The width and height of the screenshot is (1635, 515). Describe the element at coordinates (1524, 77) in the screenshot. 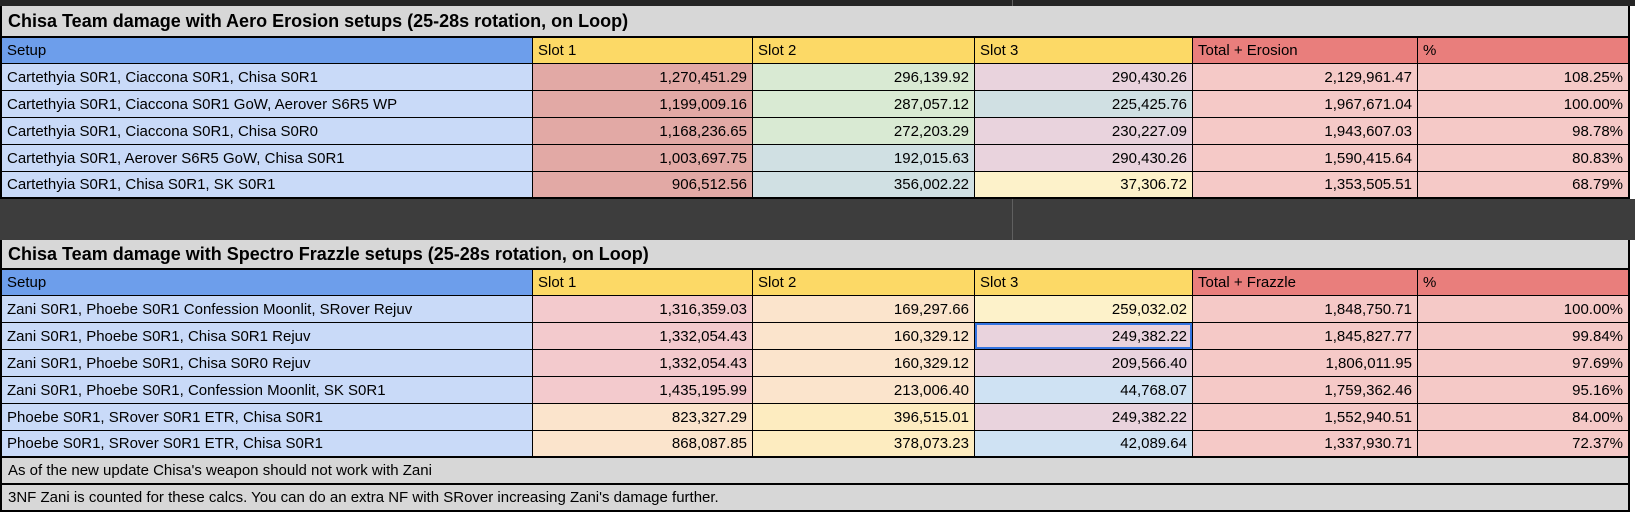

I see `value-cell: 108.25%` at that location.